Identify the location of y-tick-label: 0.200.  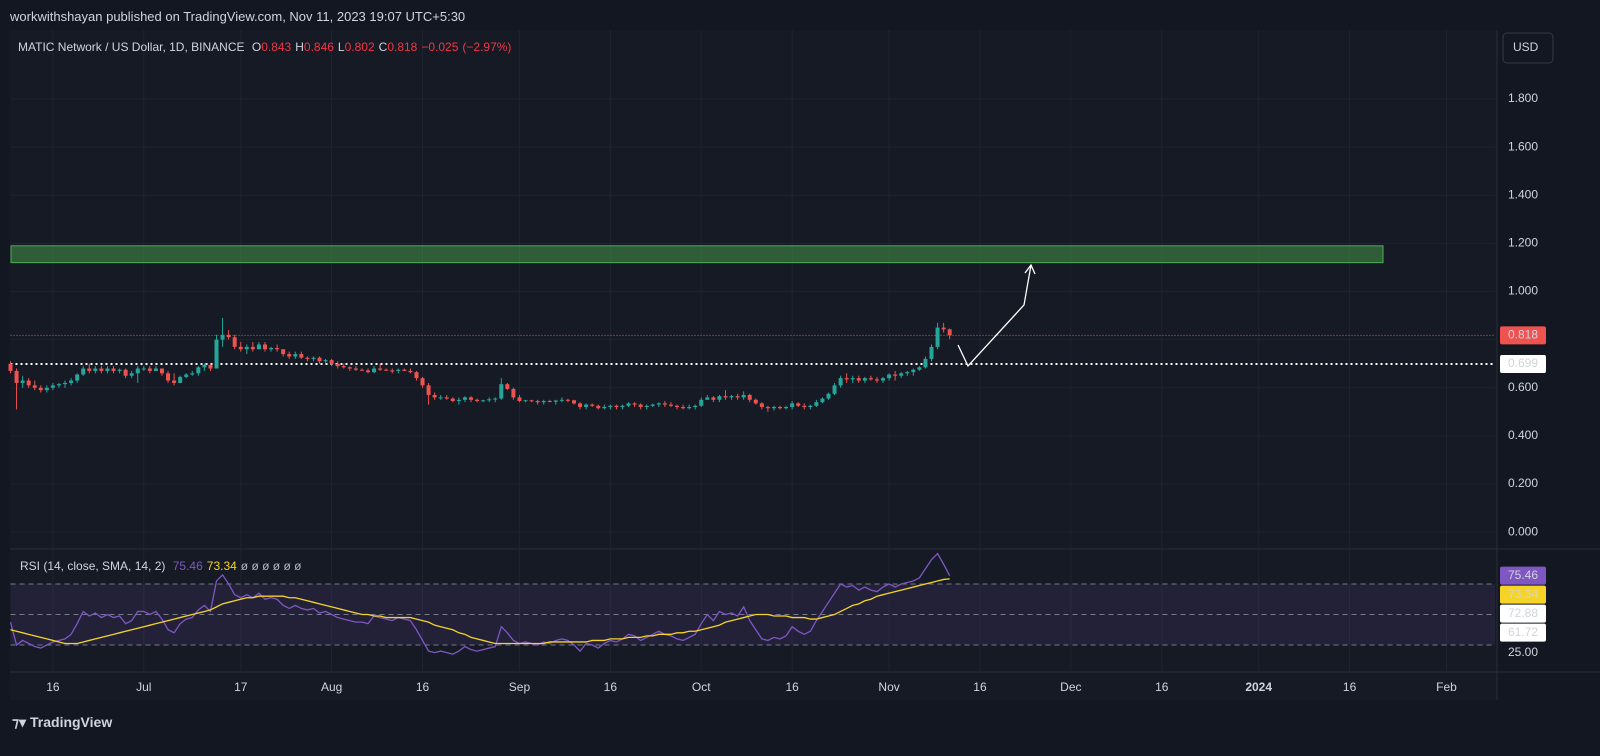
(1523, 483).